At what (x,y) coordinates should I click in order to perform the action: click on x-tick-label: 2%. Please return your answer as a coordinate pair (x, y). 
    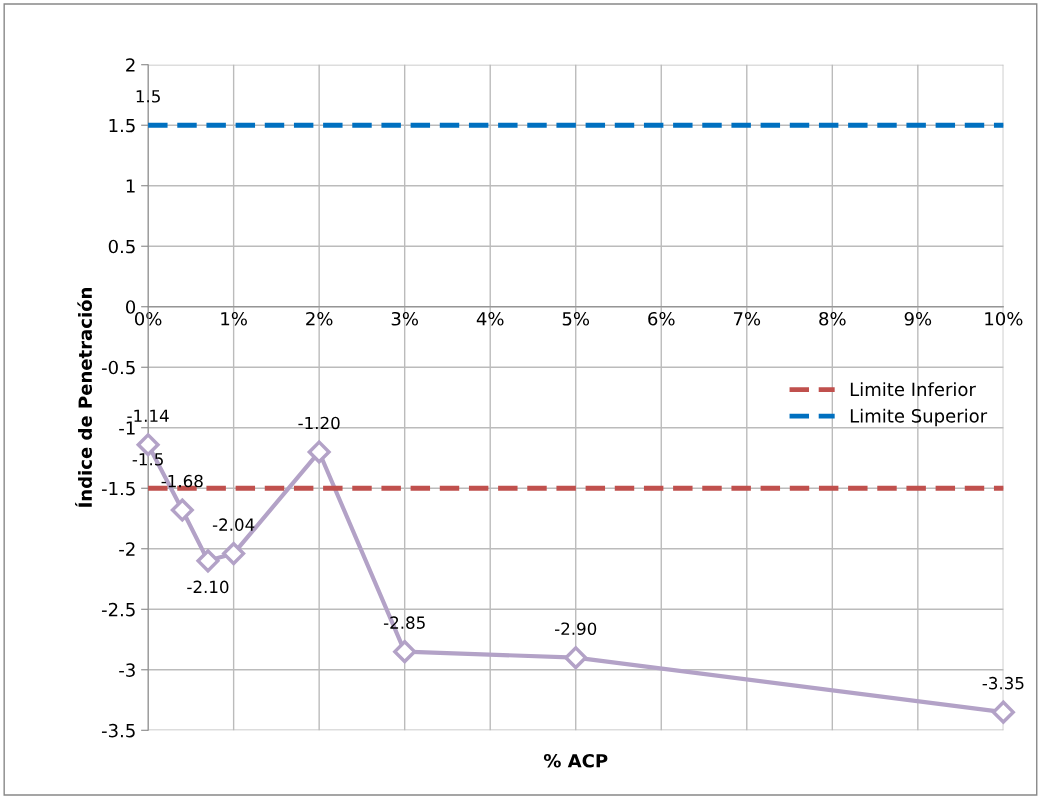
    Looking at the image, I should click on (319, 318).